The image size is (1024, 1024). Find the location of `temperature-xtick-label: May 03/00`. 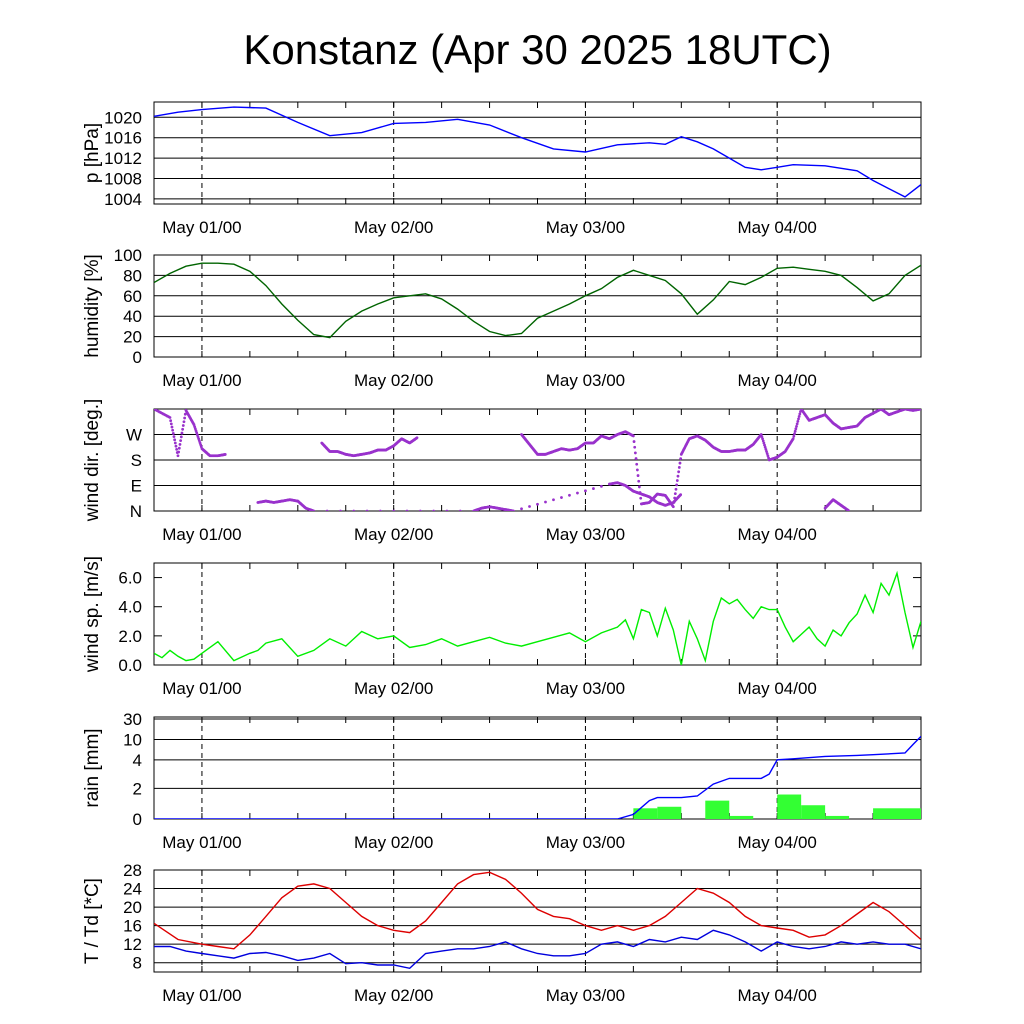

temperature-xtick-label: May 03/00 is located at coordinates (585, 995).